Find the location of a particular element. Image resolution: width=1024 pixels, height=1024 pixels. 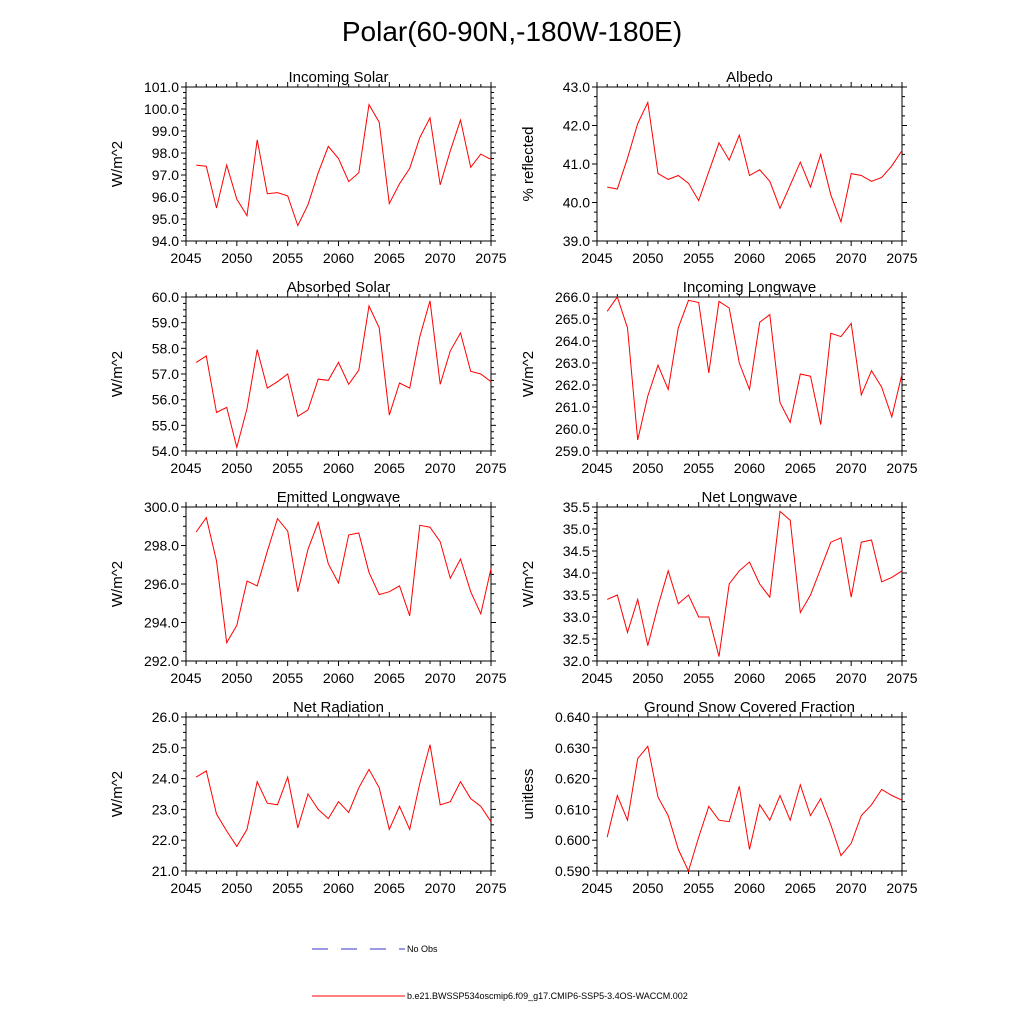

y-tick-label: 266.0 is located at coordinates (572, 297).